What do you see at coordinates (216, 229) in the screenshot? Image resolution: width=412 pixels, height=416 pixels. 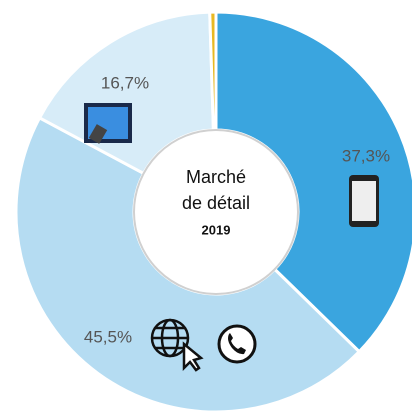 I see `center-subtext: 2019` at bounding box center [216, 229].